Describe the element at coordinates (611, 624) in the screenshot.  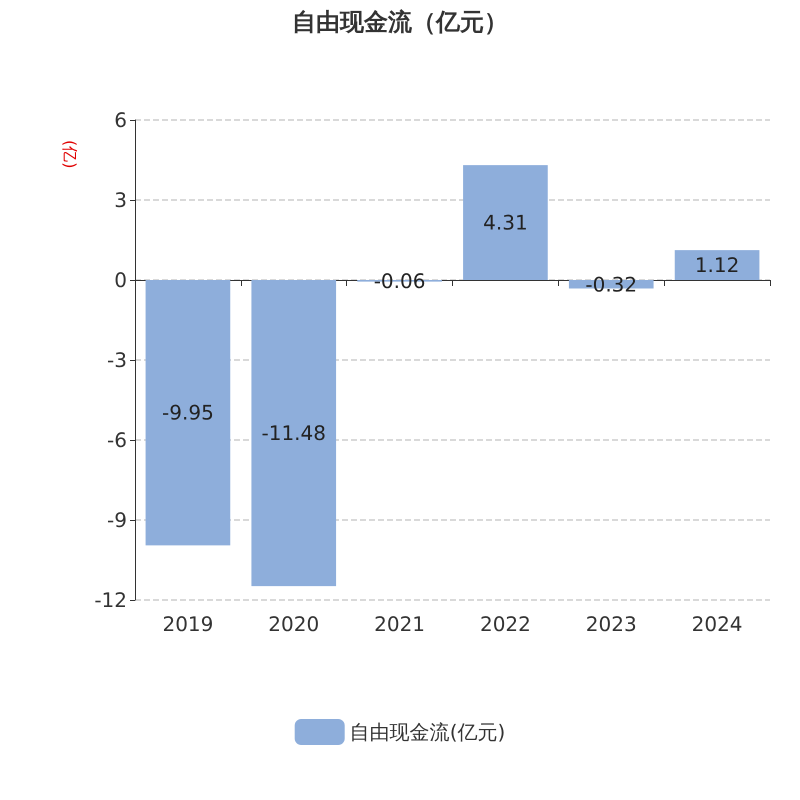
I see `x-tick-label: 2023` at that location.